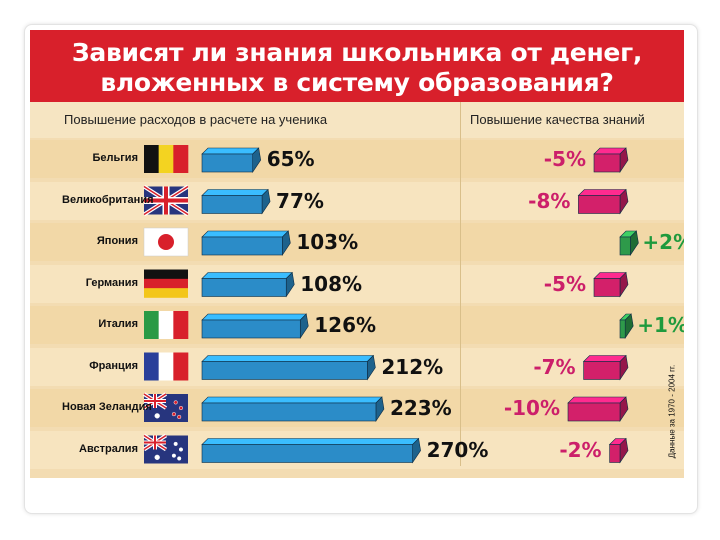  What do you see at coordinates (327, 242) in the screenshot?
I see `spend-value-label: 103%` at bounding box center [327, 242].